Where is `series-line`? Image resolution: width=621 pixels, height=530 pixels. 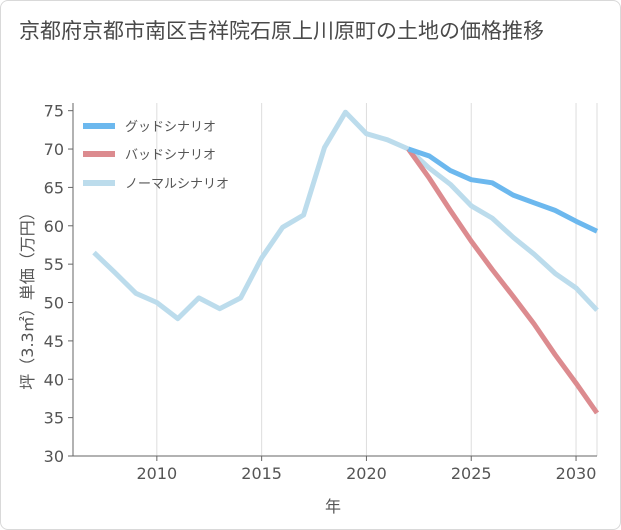
series-line is located at coordinates (503, 190).